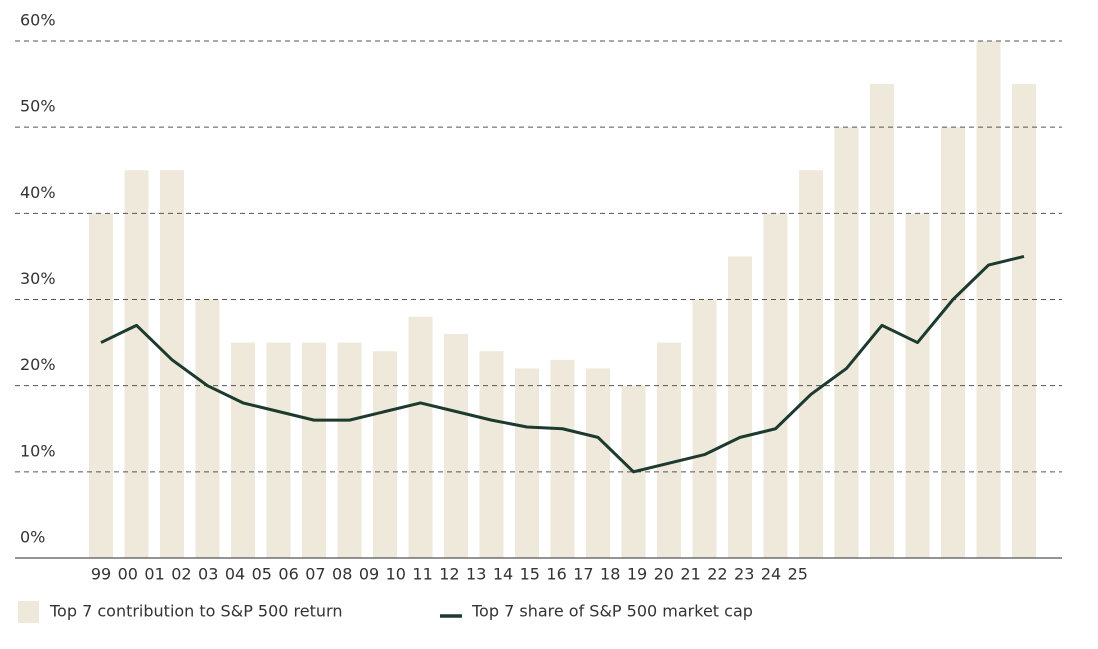  I want to click on x-tick-label: 07, so click(315, 574).